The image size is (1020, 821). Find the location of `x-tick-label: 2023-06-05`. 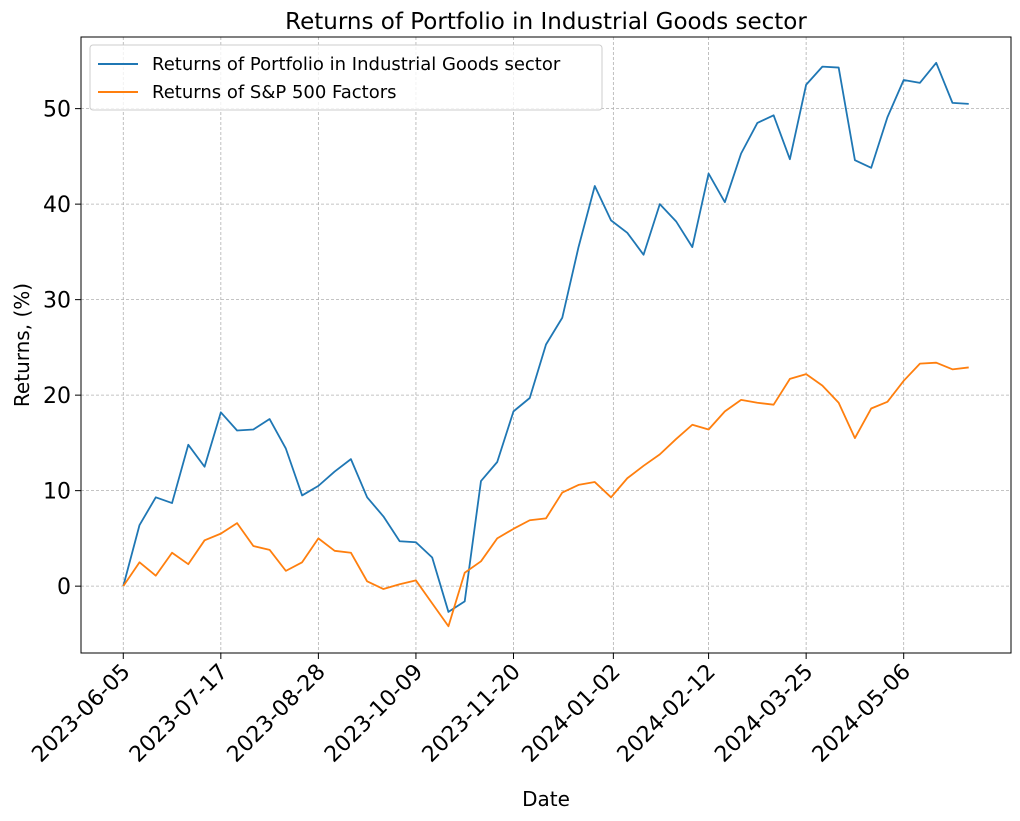

x-tick-label: 2023-06-05 is located at coordinates (81, 714).